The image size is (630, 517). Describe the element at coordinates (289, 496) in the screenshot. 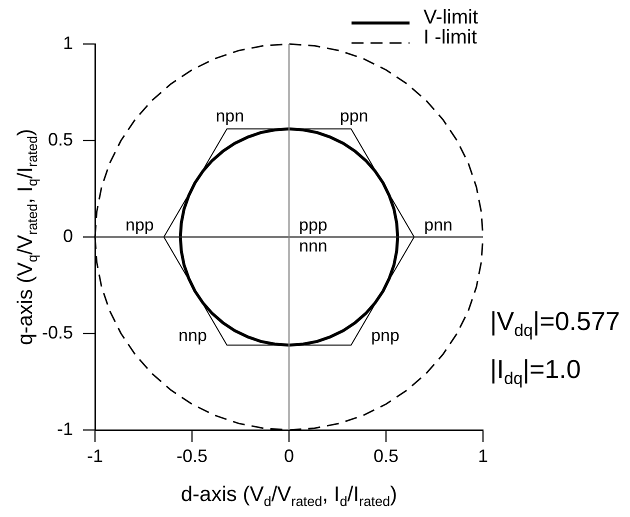

I see `text: d-axis (V$_{d}$/V$_{rated}$, I$_{d}$/I$_{rated}$)` at that location.